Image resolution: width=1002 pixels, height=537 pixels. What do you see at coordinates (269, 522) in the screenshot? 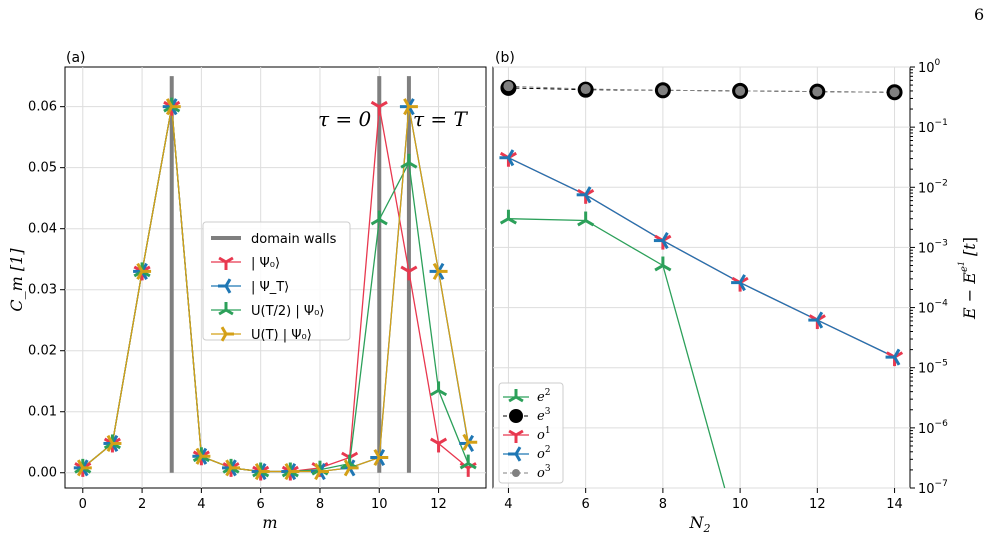
I see `panel-a-x-label: m` at bounding box center [269, 522].